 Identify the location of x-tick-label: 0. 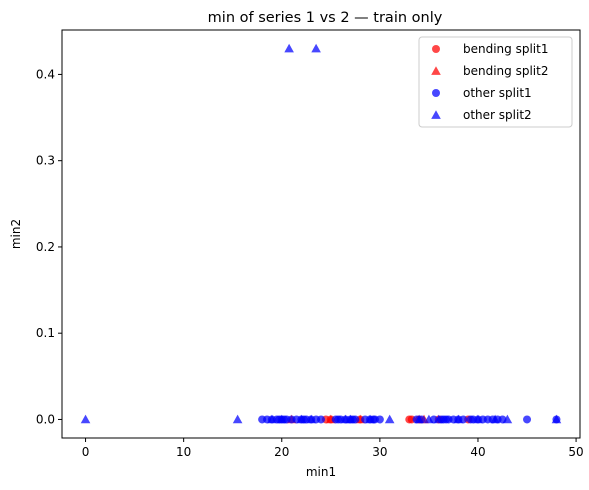
(86, 452).